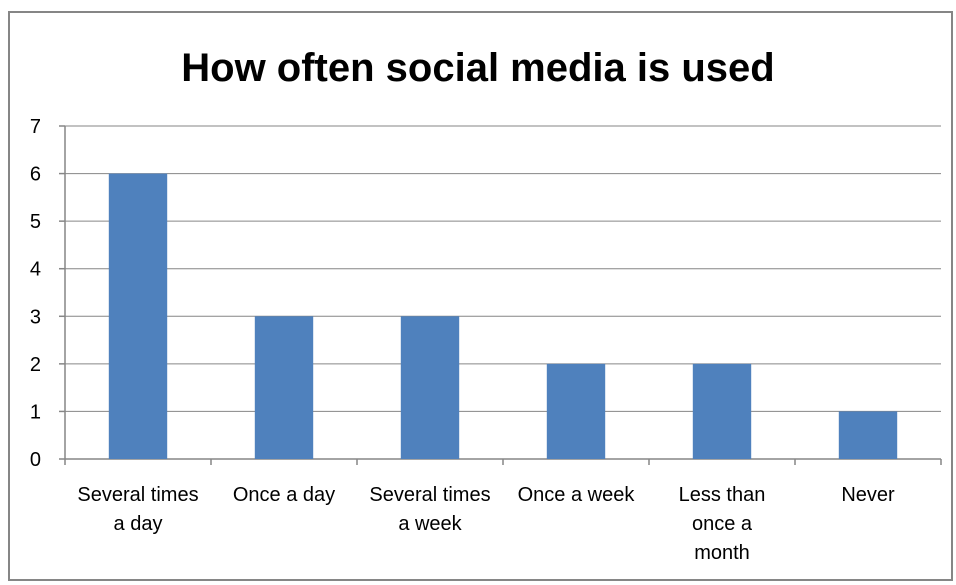 Image resolution: width=956 pixels, height=585 pixels. What do you see at coordinates (868, 495) in the screenshot?
I see `x-tick-label: Never` at bounding box center [868, 495].